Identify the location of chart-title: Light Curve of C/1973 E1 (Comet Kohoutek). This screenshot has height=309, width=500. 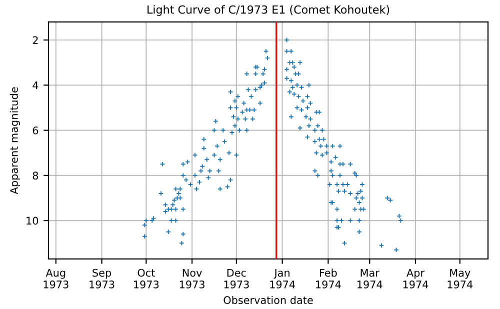
(269, 10).